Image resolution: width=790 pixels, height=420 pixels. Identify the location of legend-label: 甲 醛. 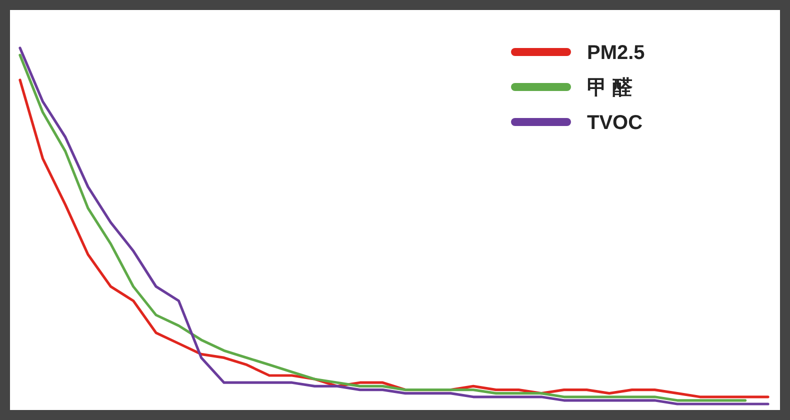
(610, 88).